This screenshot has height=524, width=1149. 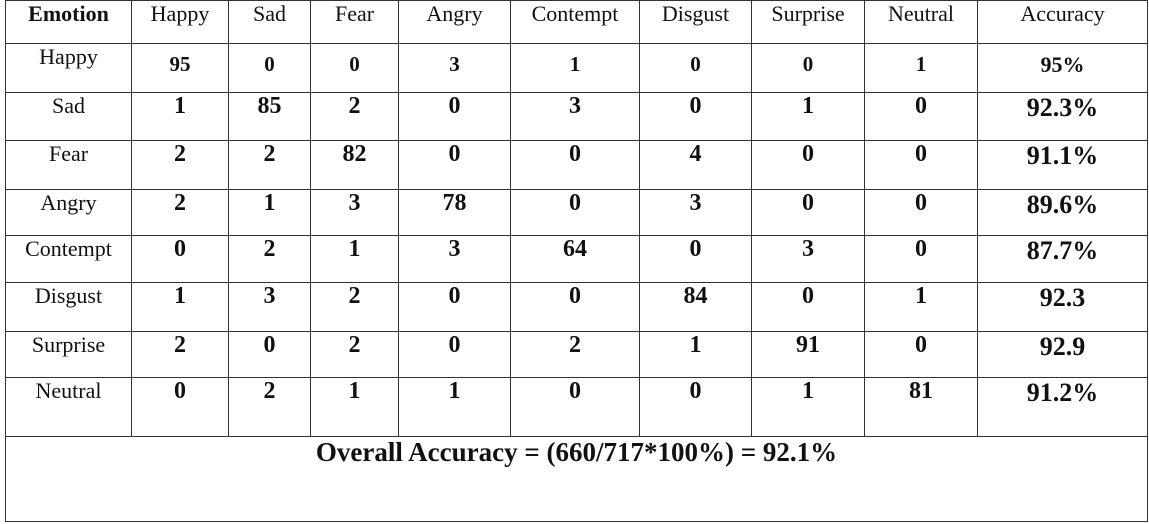 I want to click on row-label: Disgust, so click(x=68, y=306).